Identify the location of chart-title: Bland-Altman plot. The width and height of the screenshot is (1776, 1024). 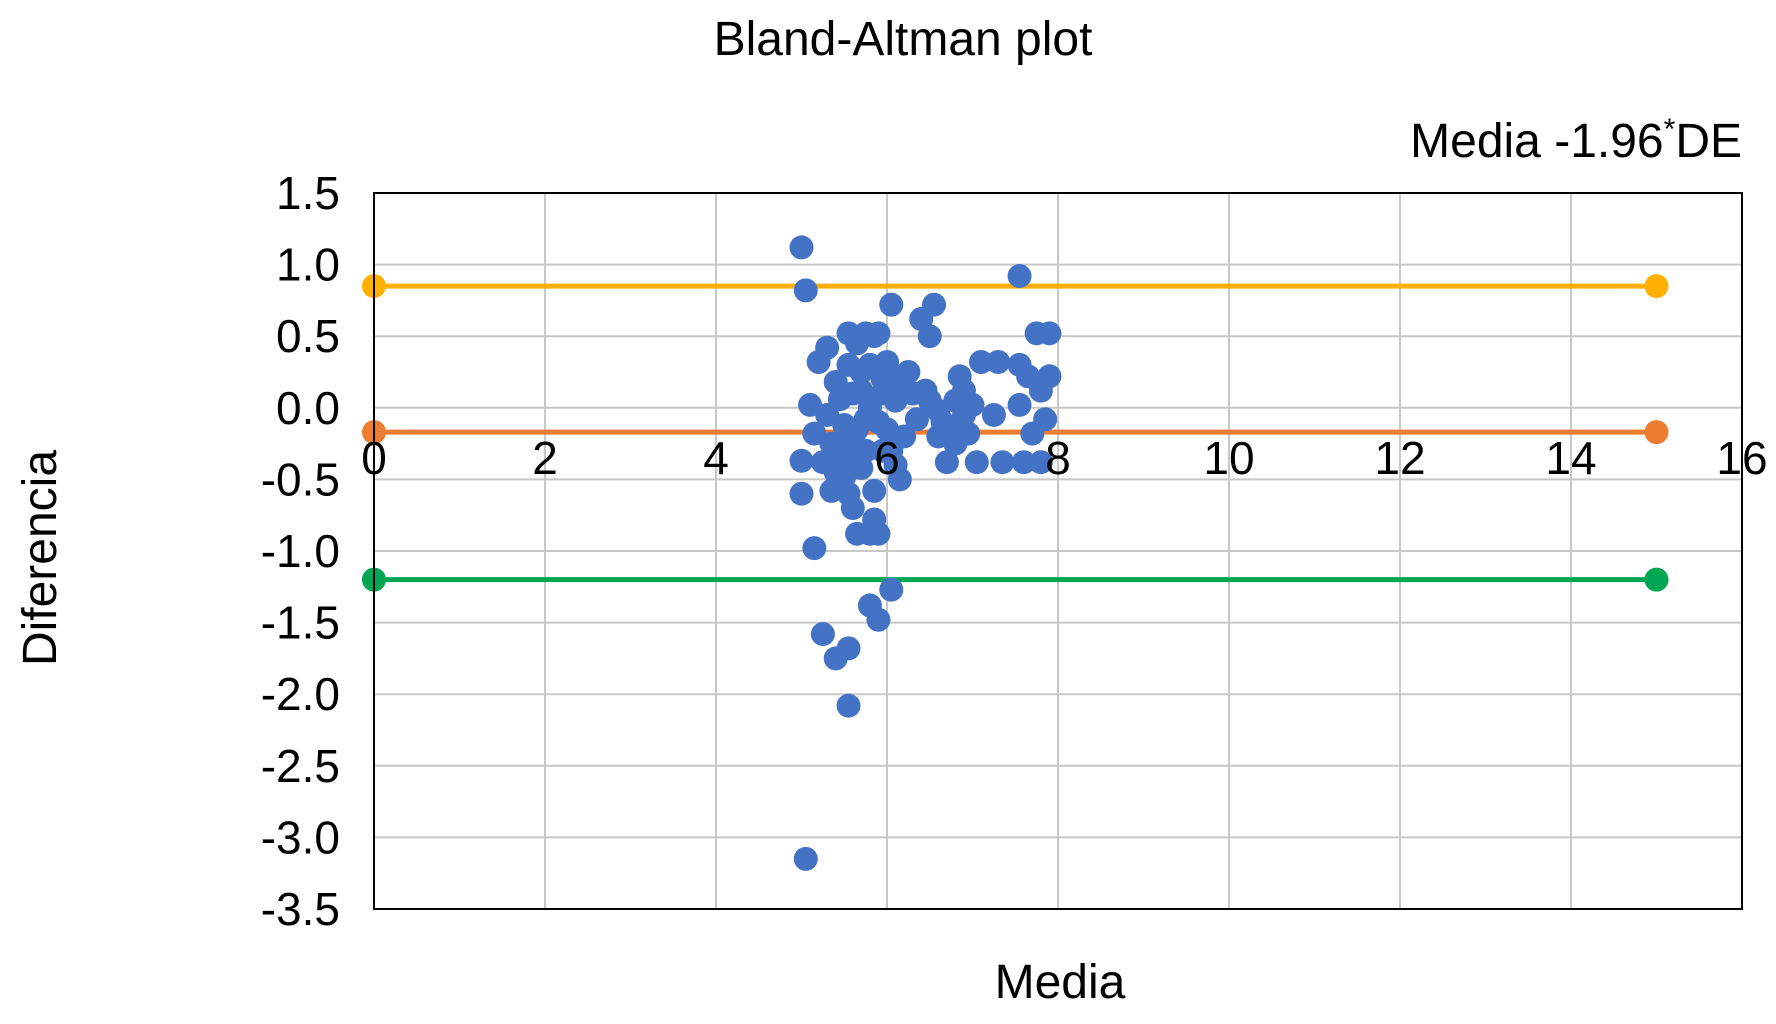
(903, 39).